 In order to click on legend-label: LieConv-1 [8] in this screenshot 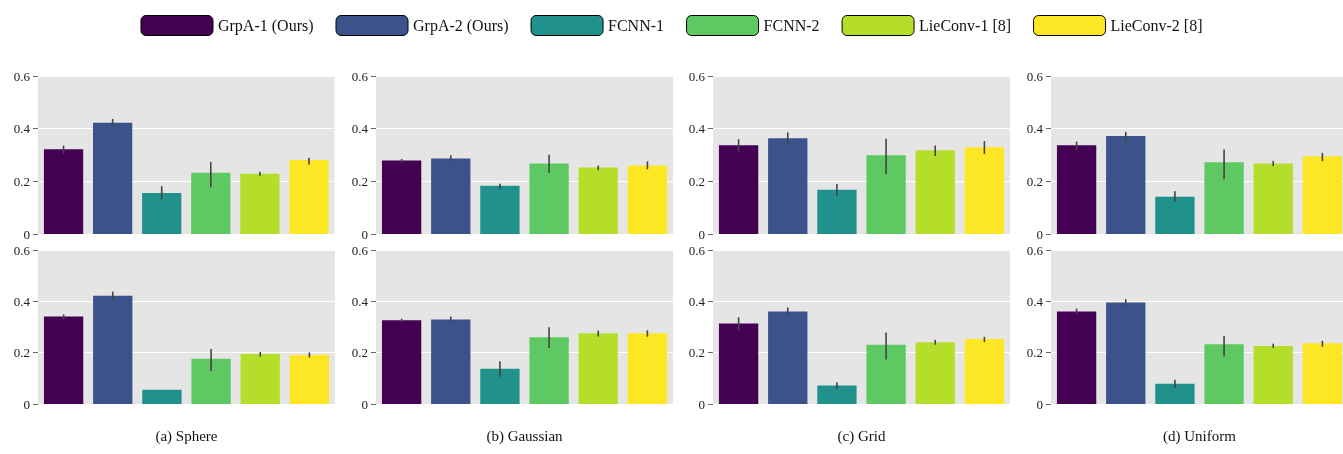, I will do `click(965, 25)`.